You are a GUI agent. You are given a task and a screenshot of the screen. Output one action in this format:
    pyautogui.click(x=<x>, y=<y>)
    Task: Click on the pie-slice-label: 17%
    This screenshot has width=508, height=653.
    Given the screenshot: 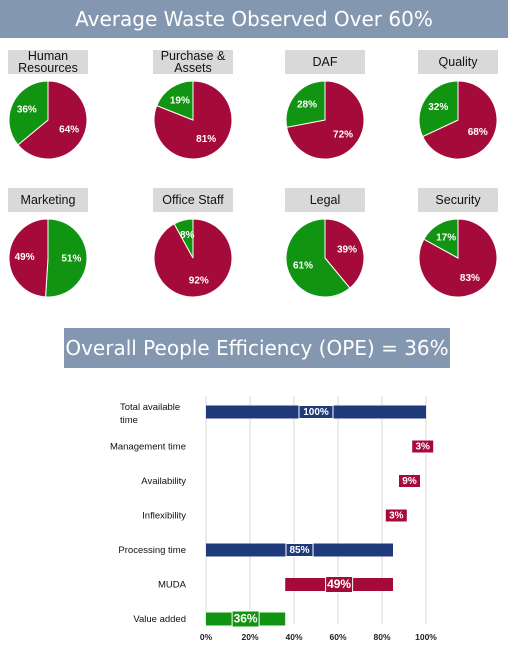 What is the action you would take?
    pyautogui.click(x=446, y=237)
    